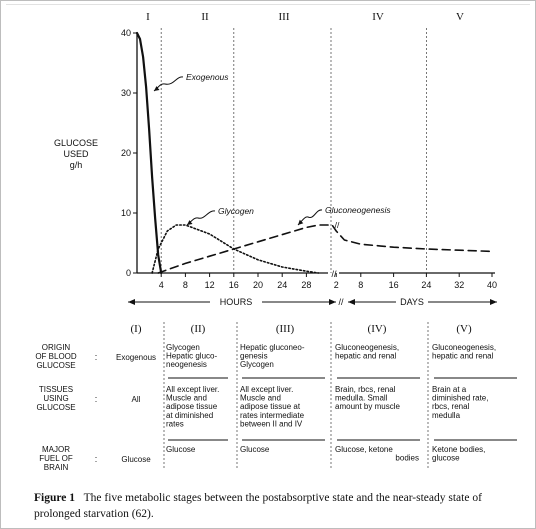 The height and width of the screenshot is (529, 536). What do you see at coordinates (207, 77) in the screenshot?
I see `series-label-exogenous: Exogenous` at bounding box center [207, 77].